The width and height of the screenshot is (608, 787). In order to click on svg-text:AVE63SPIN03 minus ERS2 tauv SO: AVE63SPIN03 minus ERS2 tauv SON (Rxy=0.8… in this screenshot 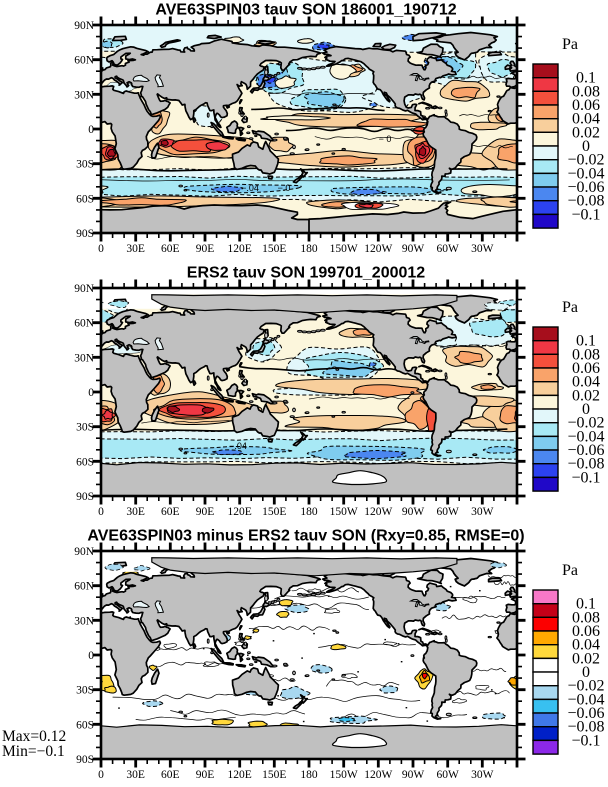, I will do `click(305, 536)`.